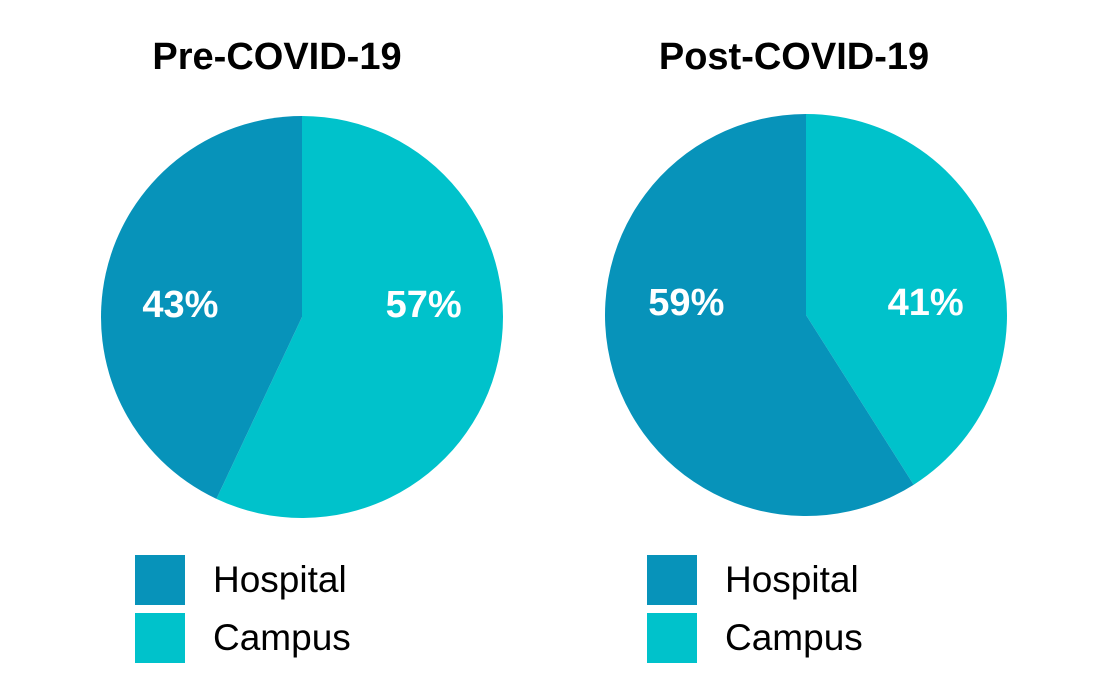 The width and height of the screenshot is (1100, 697). Describe the element at coordinates (277, 57) in the screenshot. I see `chart-title: Pre-COVID-19` at that location.